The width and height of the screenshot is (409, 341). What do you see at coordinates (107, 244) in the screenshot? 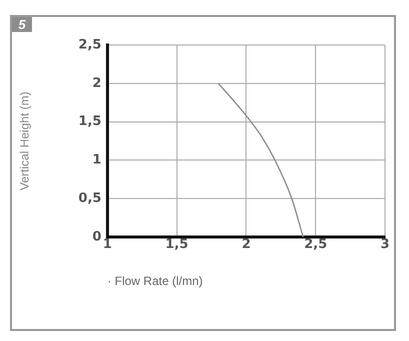
I see `x-tick-label: 1` at bounding box center [107, 244].